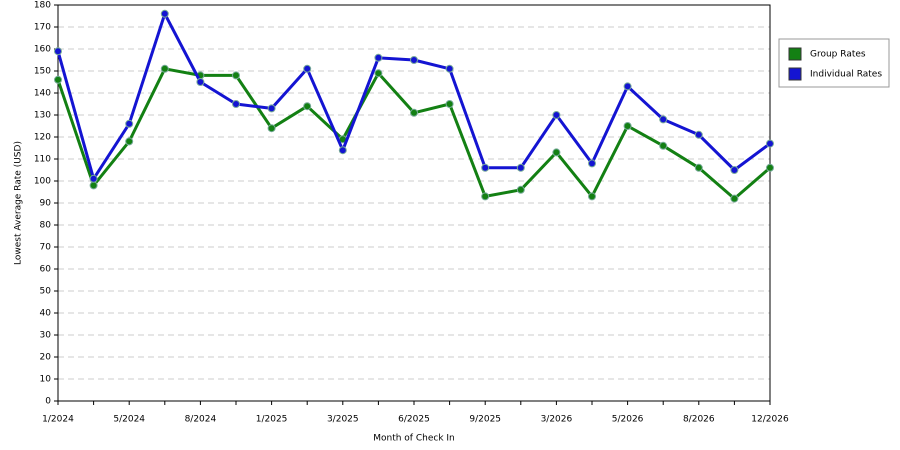  What do you see at coordinates (770, 420) in the screenshot?
I see `x-tick-label: 12/2026` at bounding box center [770, 420].